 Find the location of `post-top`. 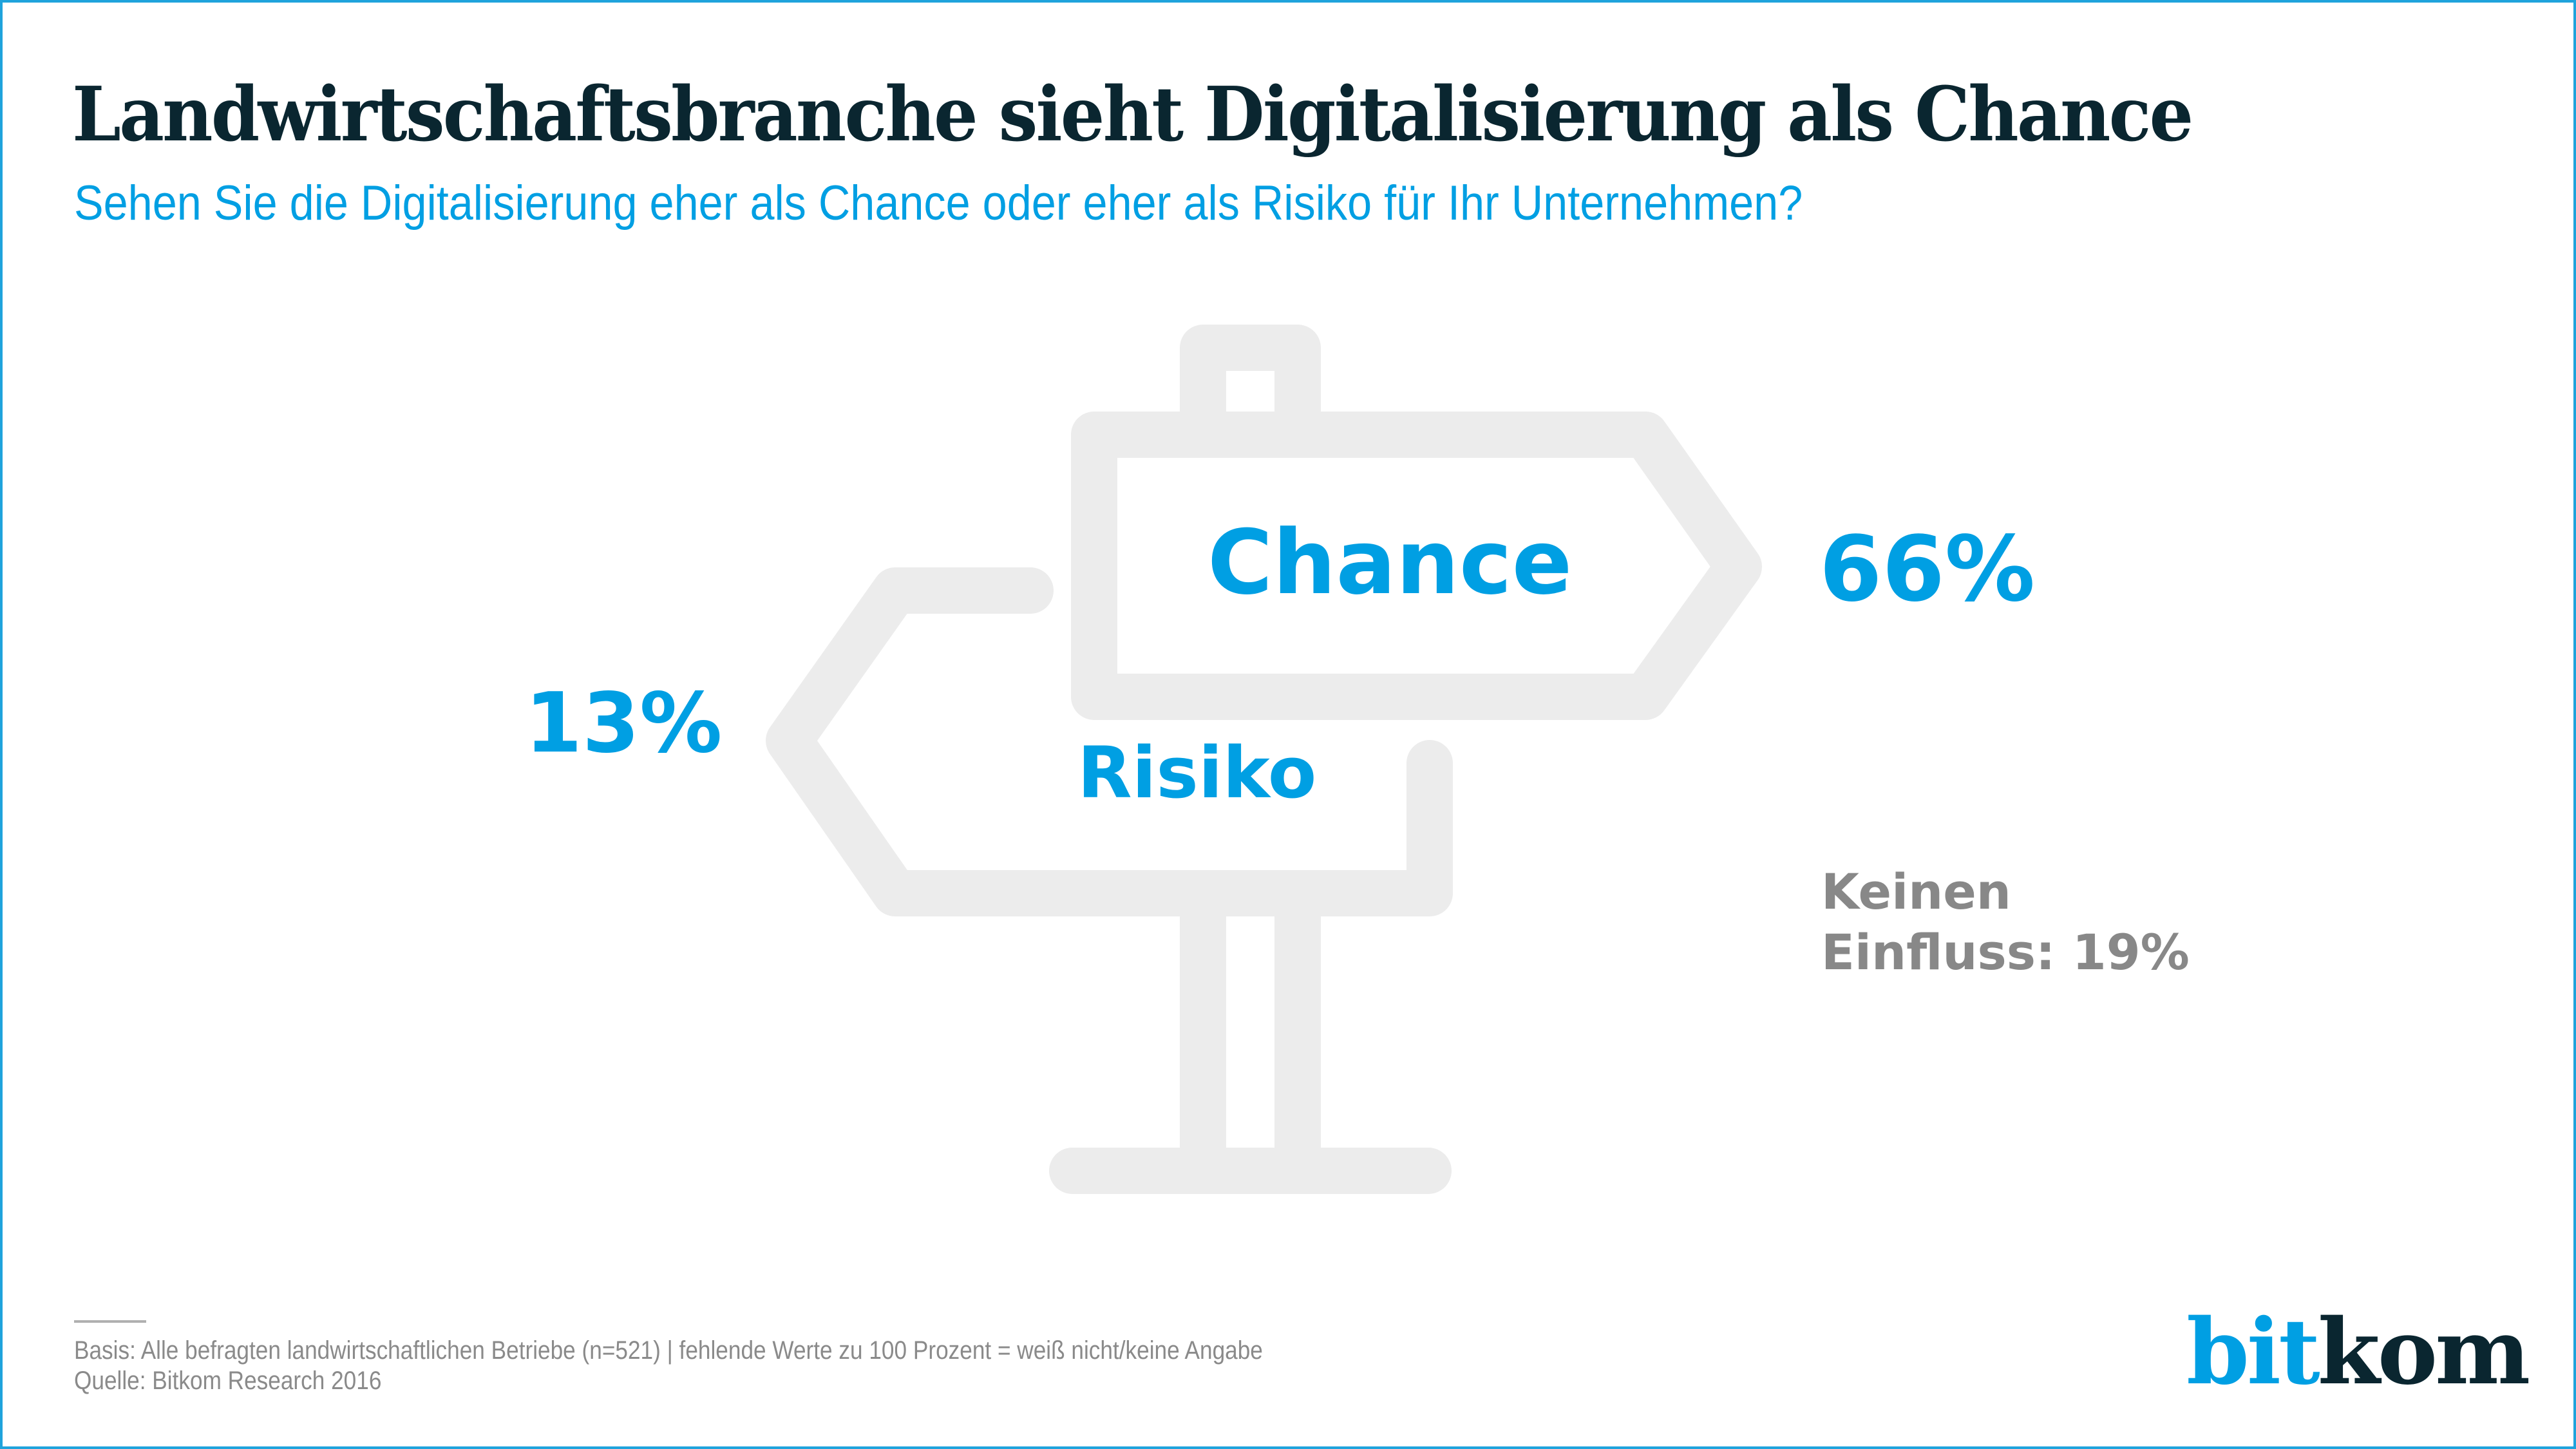

post-top is located at coordinates (1251, 380).